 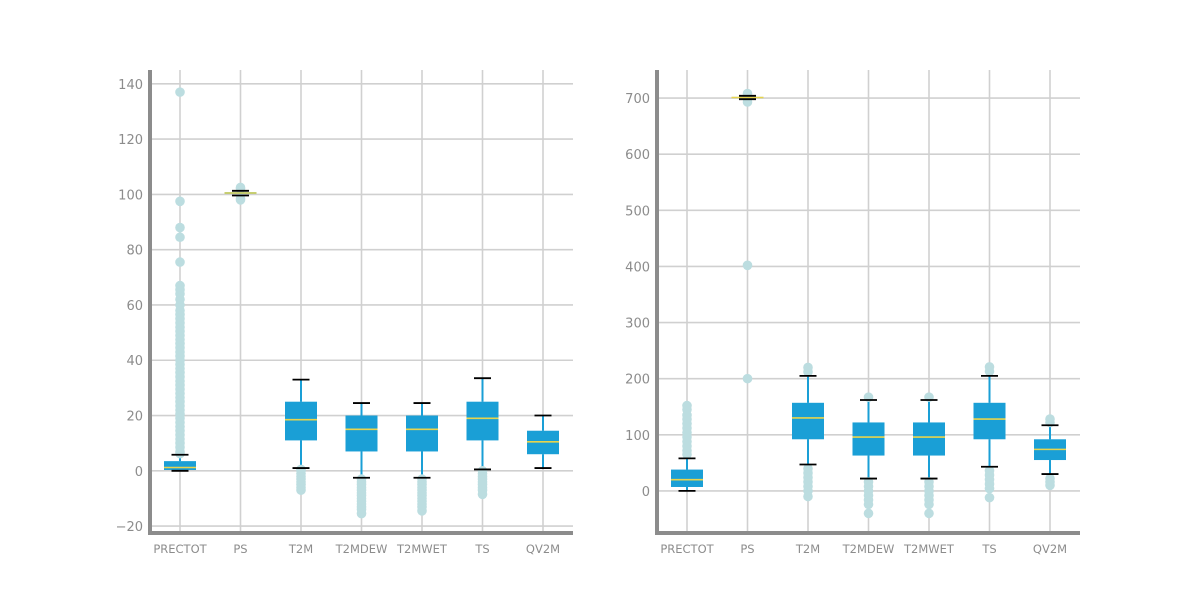 What do you see at coordinates (637, 324) in the screenshot?
I see `y-tick-label: 300` at bounding box center [637, 324].